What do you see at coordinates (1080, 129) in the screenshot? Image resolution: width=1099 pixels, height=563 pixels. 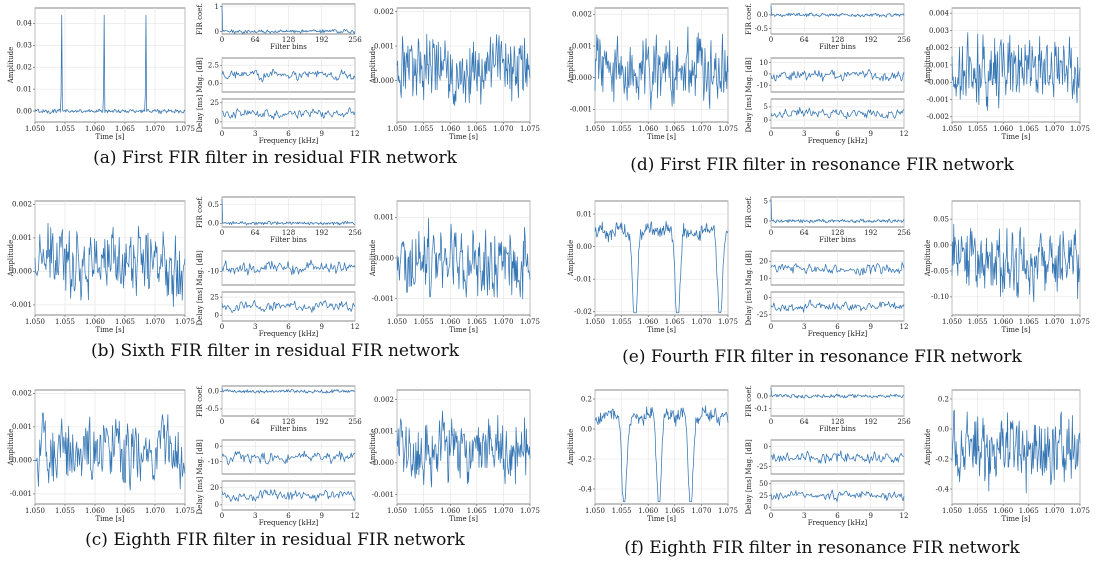 I see `x-tick-label: 1.075` at bounding box center [1080, 129].